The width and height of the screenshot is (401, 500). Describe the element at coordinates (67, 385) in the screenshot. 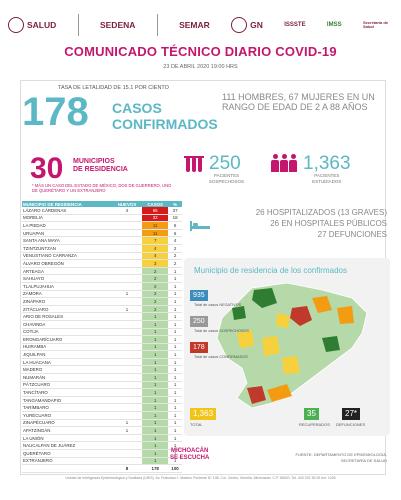

I see `cell-municipio: PÁTZCUARO` at that location.